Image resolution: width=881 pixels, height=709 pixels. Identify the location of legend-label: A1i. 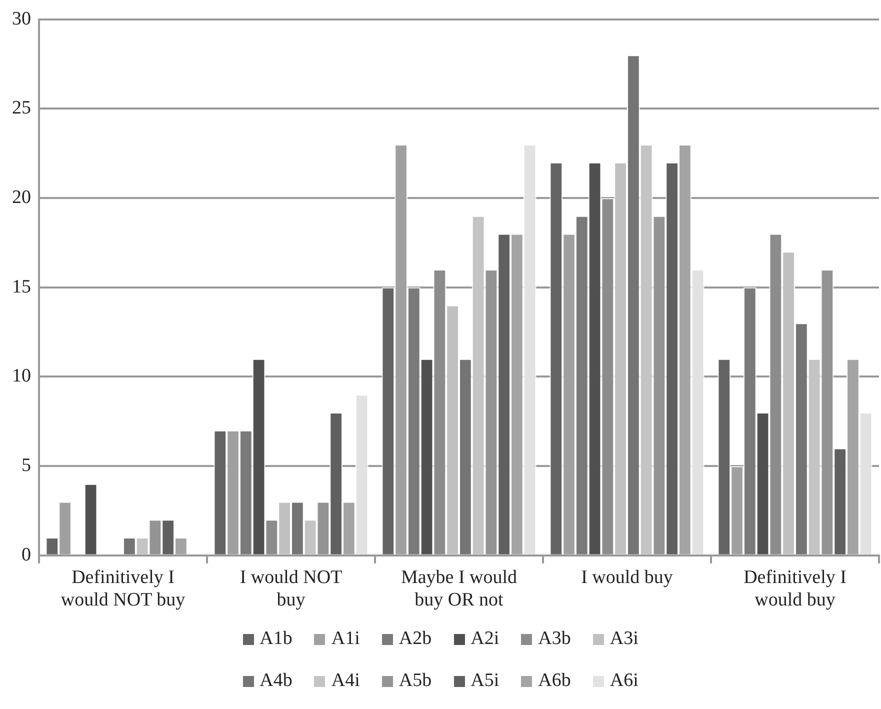
(345, 639).